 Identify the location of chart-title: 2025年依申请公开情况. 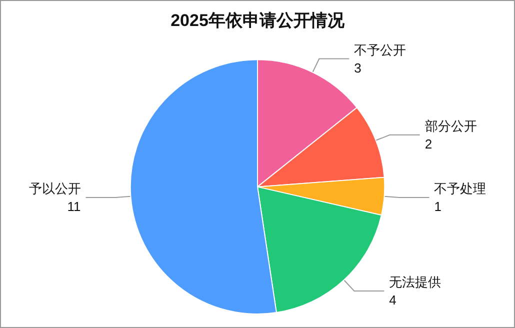
(258, 20).